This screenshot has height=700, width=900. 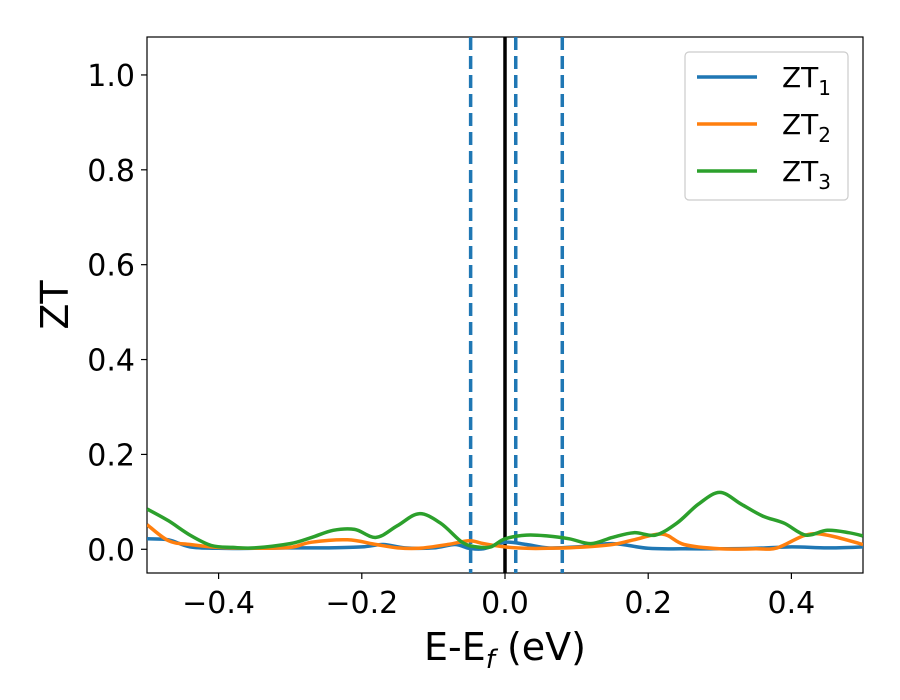 I want to click on y-tick-label: 0.8, so click(x=111, y=171).